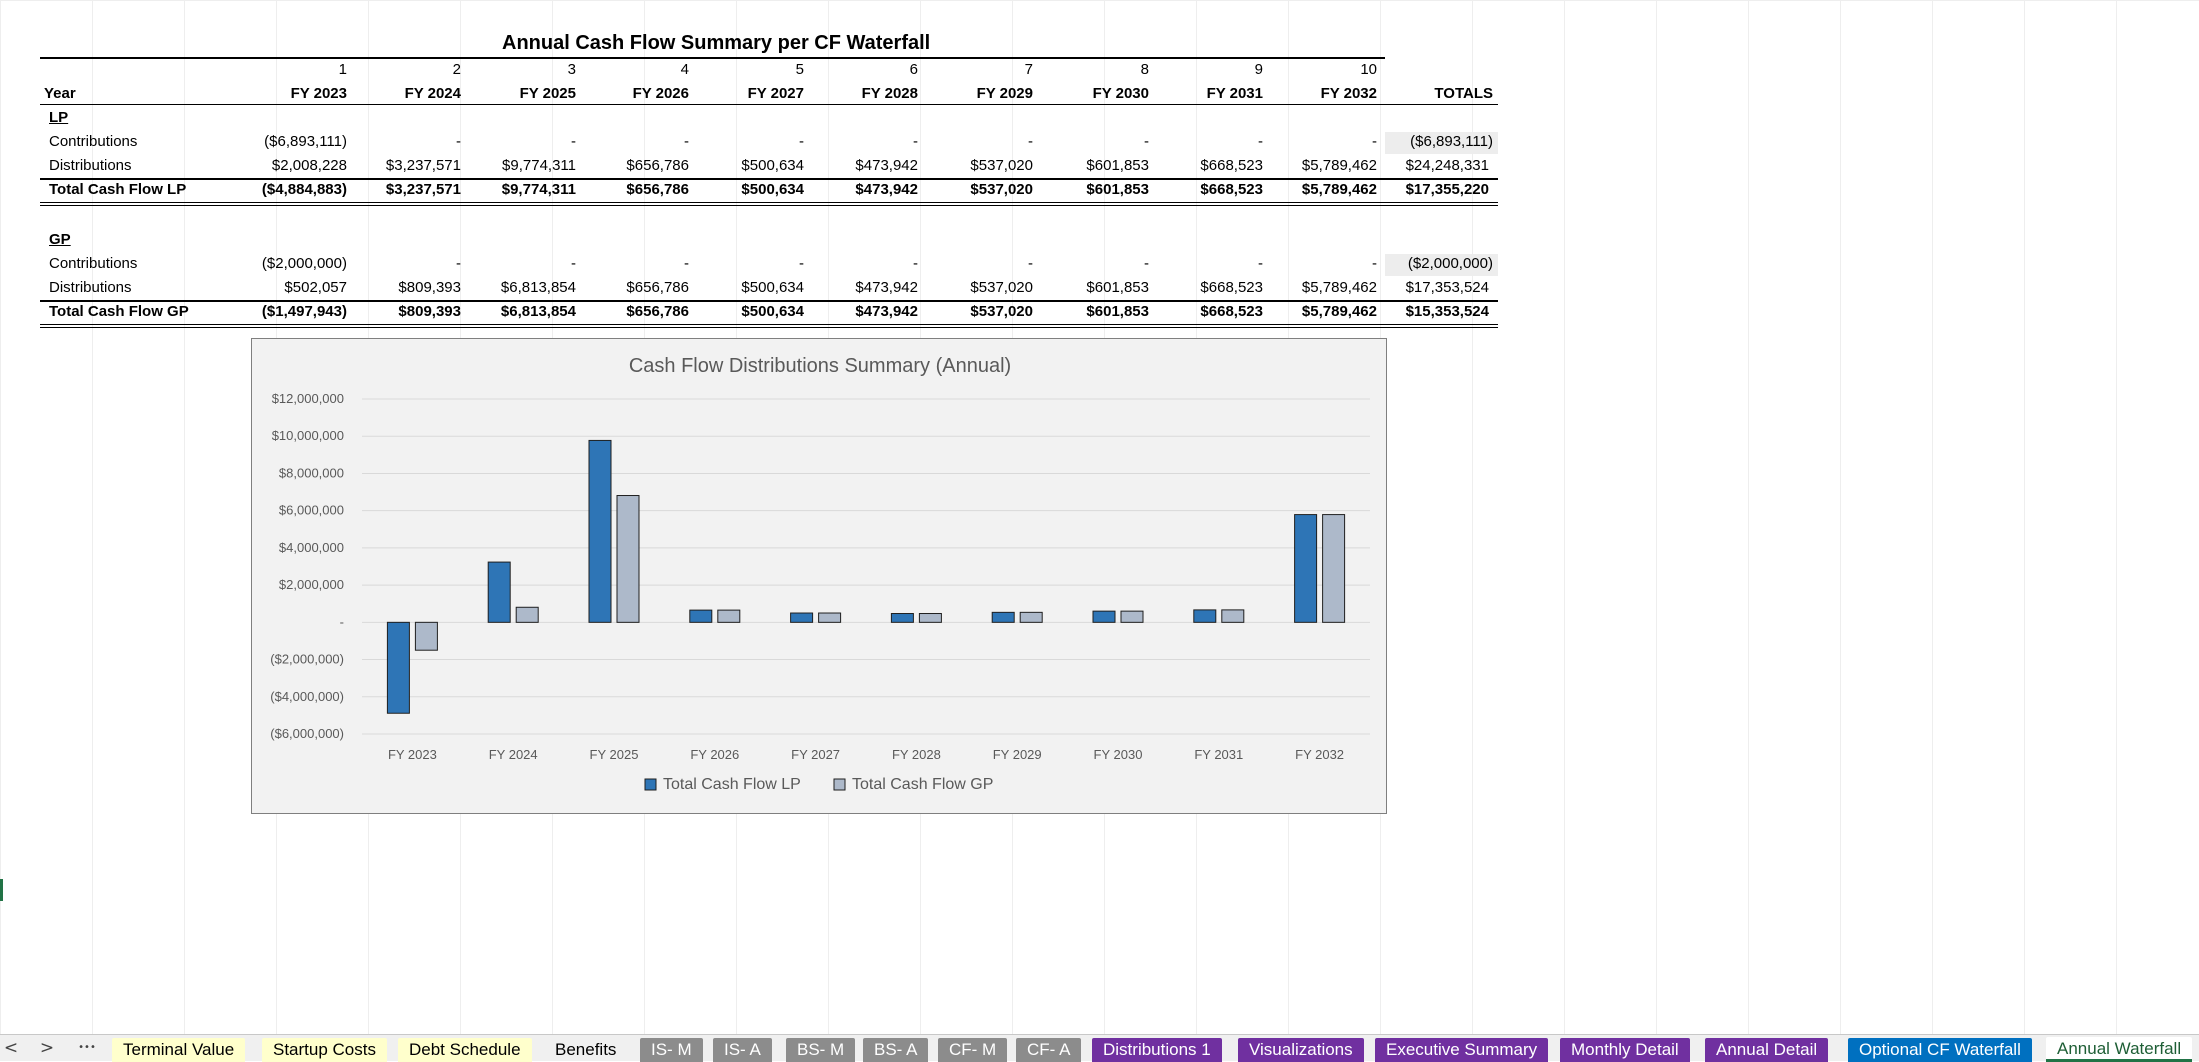 The image size is (2199, 1062). Describe the element at coordinates (1441, 265) in the screenshot. I see `gp-contributions-total-bg` at that location.